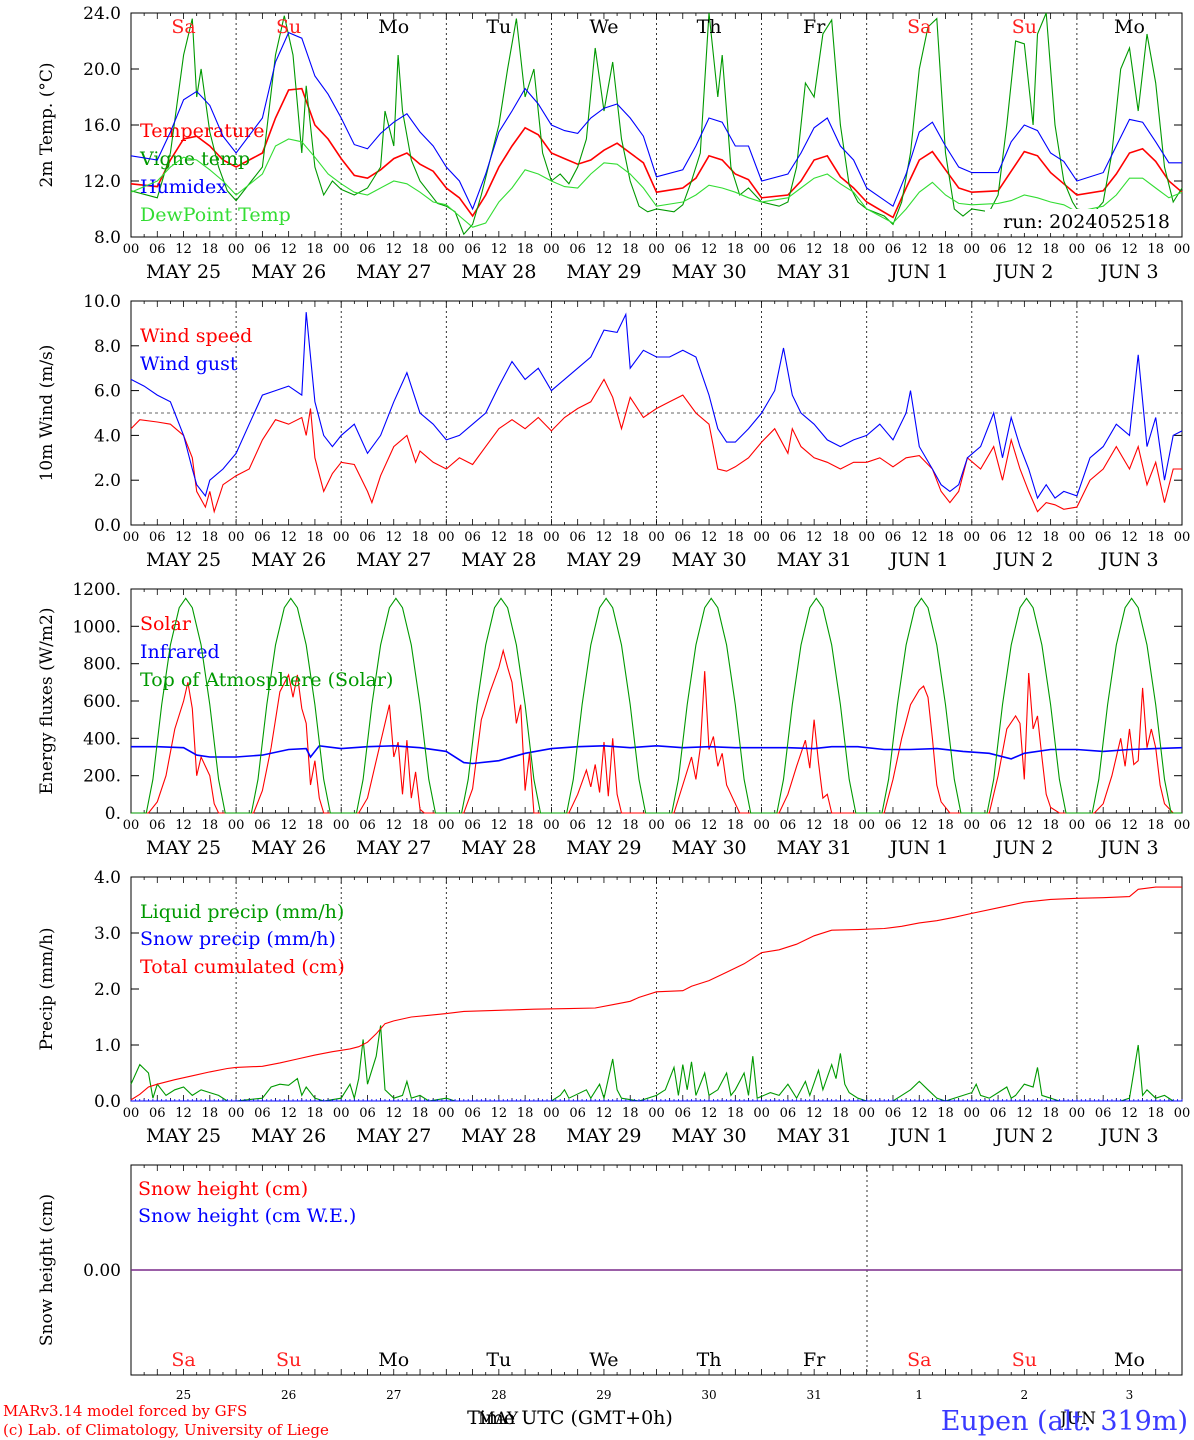  Describe the element at coordinates (180, 652) in the screenshot. I see `legend-entry: Infrared` at that location.